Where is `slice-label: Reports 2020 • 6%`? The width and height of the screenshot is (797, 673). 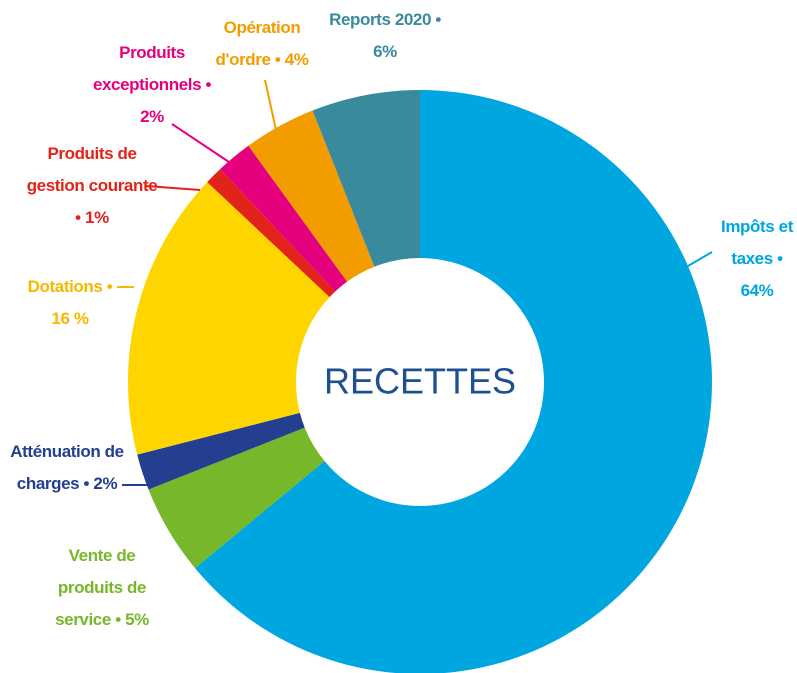
slice-label: Reports 2020 • 6% is located at coordinates (385, 36).